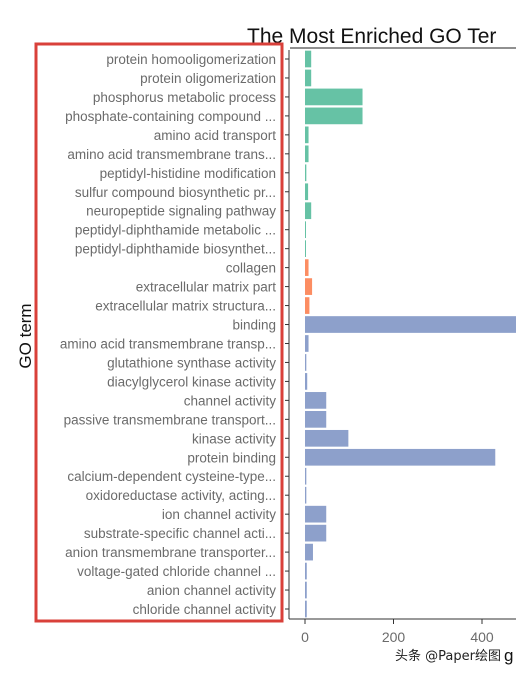  I want to click on y-axis-label: GO term, so click(25, 335).